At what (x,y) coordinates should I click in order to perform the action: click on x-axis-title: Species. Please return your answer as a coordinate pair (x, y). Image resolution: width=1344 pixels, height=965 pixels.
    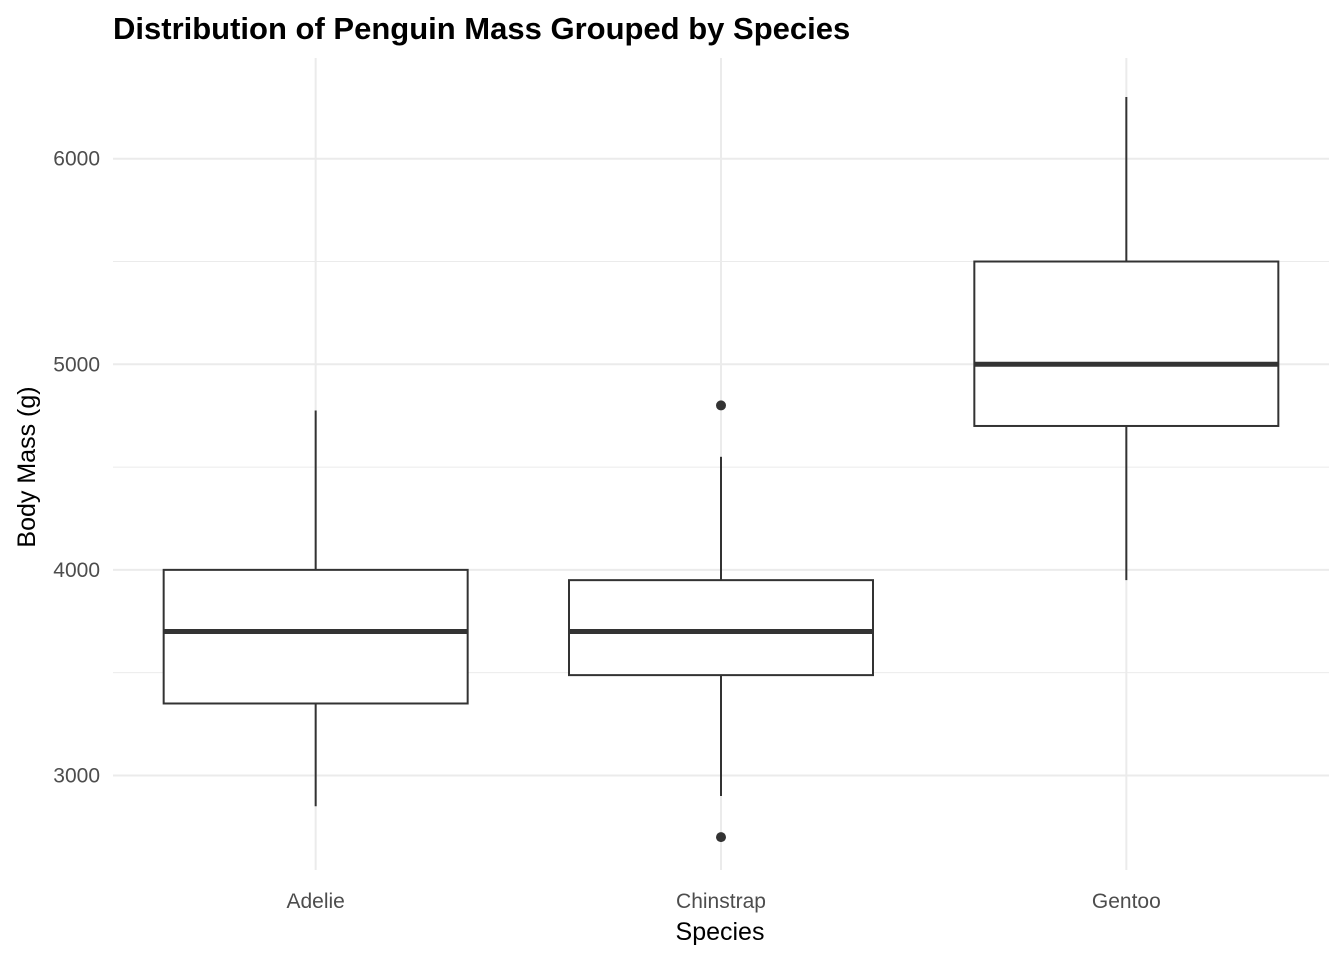
    Looking at the image, I should click on (720, 932).